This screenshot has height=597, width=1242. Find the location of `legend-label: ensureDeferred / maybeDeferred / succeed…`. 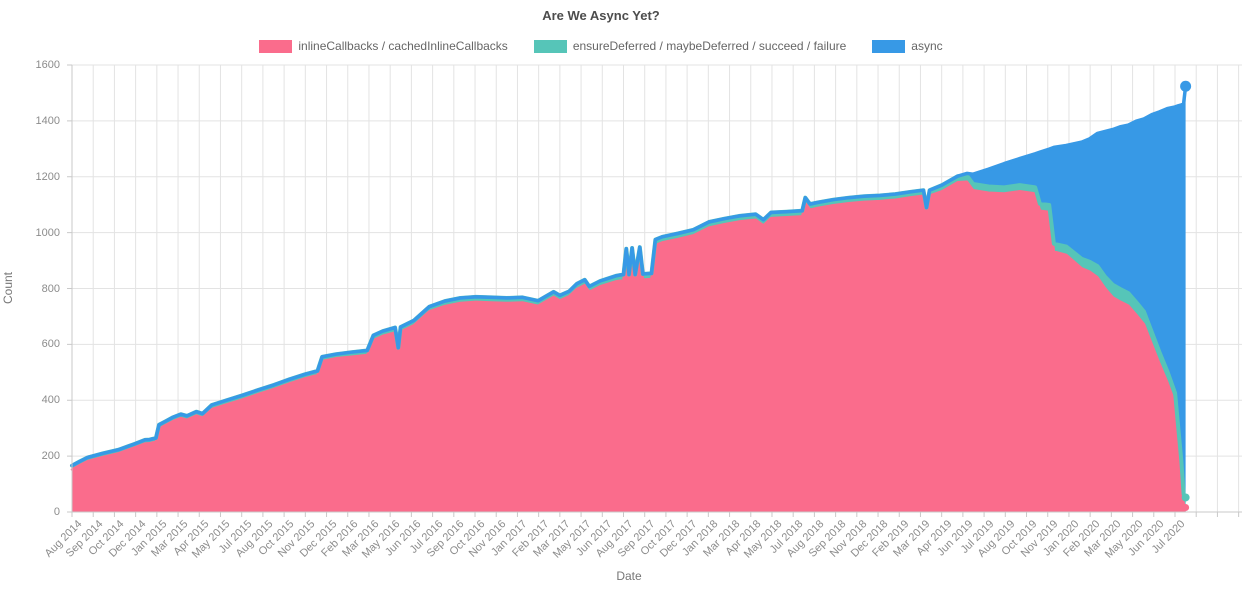

legend-label: ensureDeferred / maybeDeferred / succeed… is located at coordinates (709, 46).